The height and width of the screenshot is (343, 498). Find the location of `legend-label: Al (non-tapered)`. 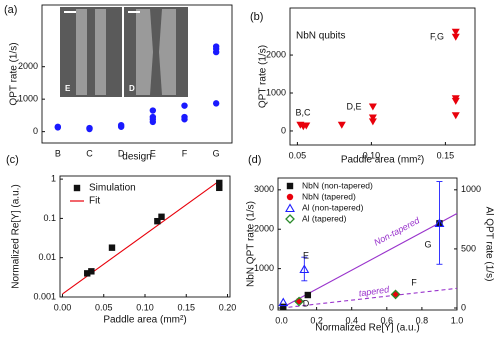

legend-label: Al (non-tapered) is located at coordinates (333, 207).